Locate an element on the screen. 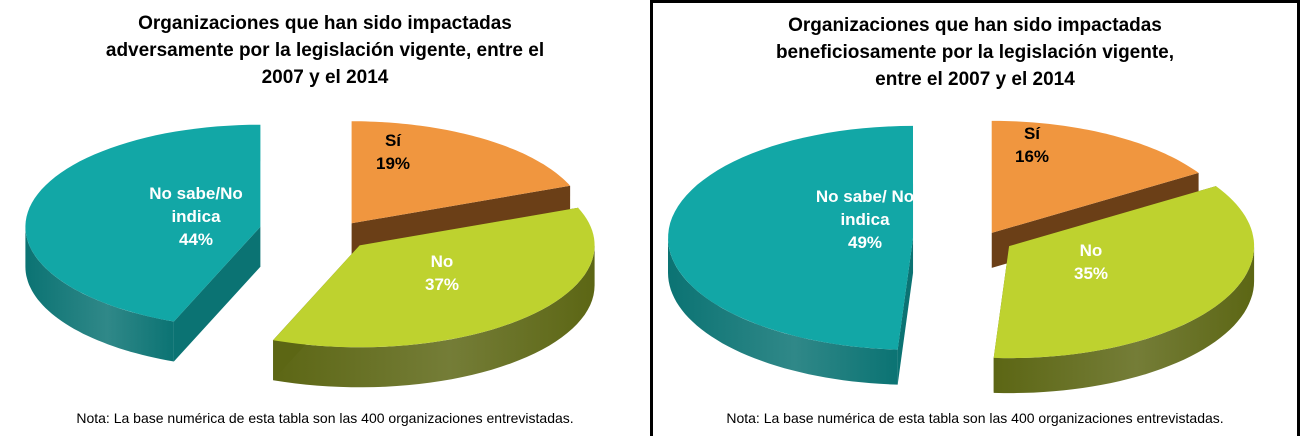  chart-title-line: entre el 2007 y el 2014 is located at coordinates (975, 79).